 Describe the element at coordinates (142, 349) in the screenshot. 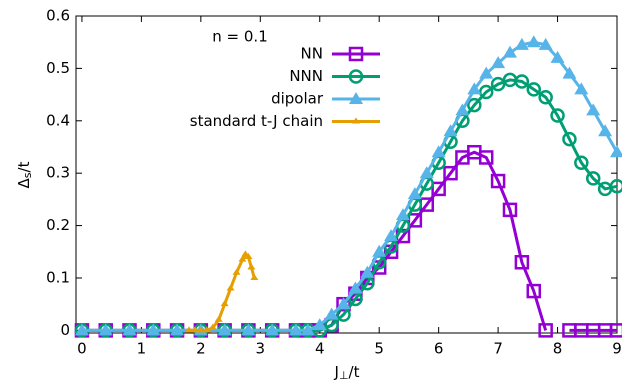

I see `x-tick-label: 1` at that location.